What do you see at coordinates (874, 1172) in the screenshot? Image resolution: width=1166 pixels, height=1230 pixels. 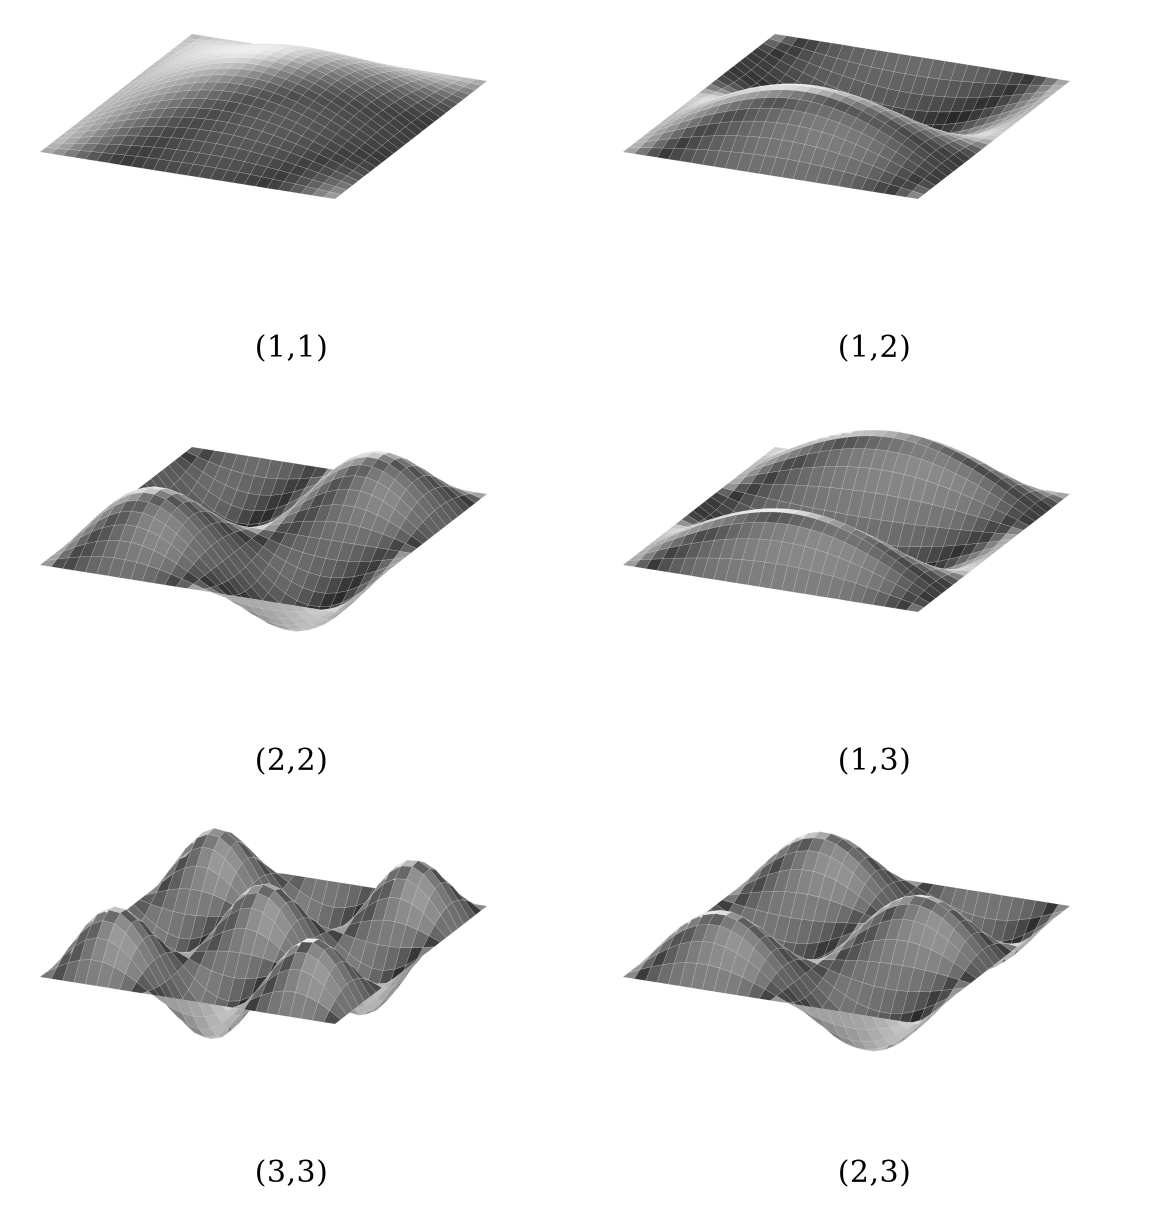 I see `panel-caption: (2,3)` at bounding box center [874, 1172].